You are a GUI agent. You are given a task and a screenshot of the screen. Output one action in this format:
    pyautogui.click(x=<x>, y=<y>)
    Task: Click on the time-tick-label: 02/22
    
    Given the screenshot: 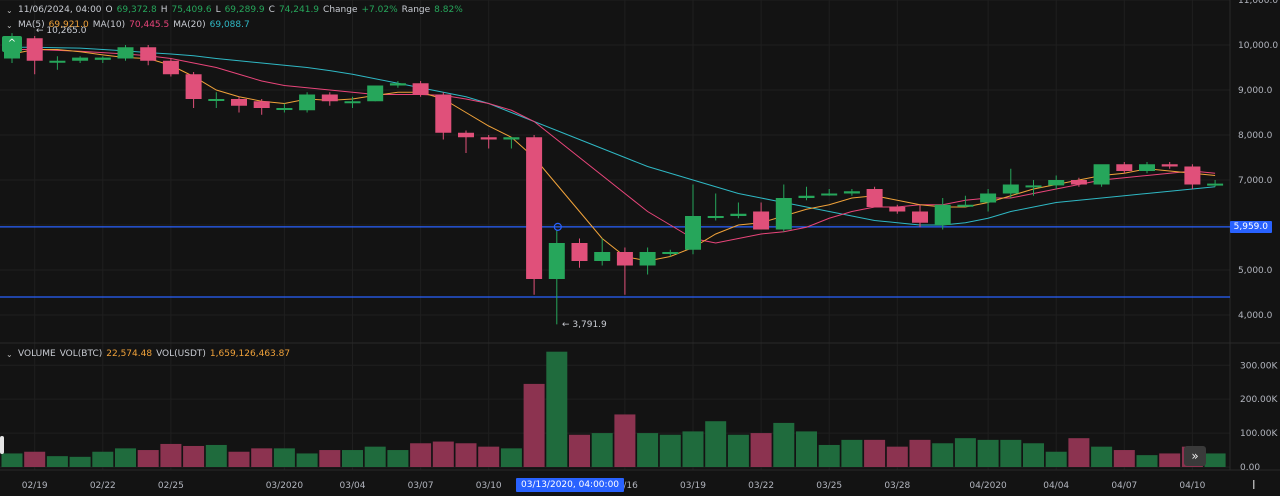 What is the action you would take?
    pyautogui.click(x=103, y=486)
    